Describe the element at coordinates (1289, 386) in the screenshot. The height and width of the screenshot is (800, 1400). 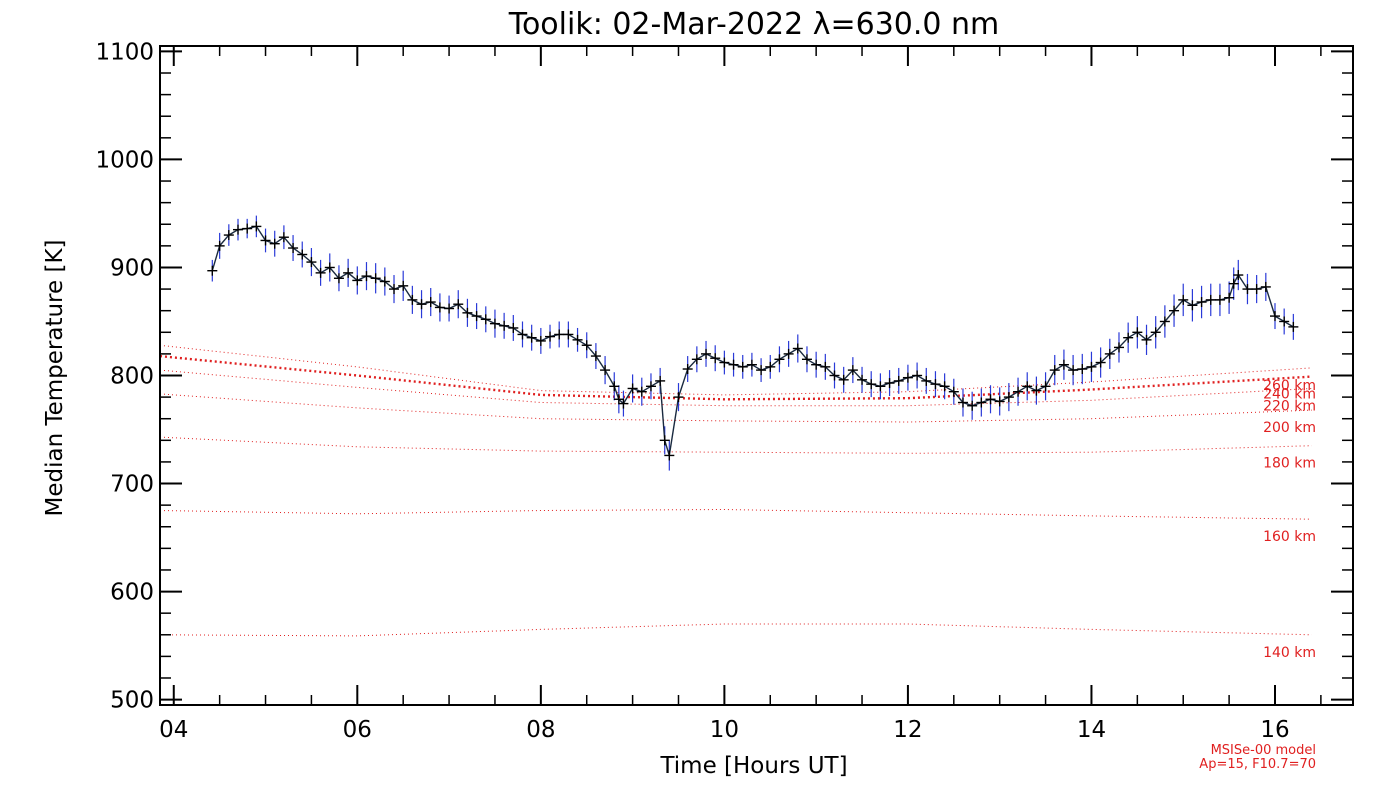
I see `model-curve-label: 260 km` at that location.